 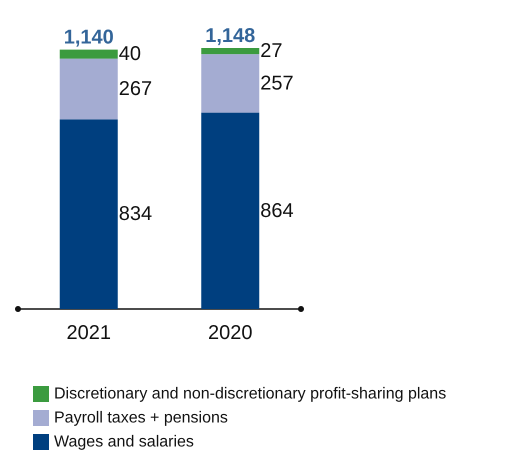 What do you see at coordinates (135, 214) in the screenshot?
I see `data-label: 834` at bounding box center [135, 214].